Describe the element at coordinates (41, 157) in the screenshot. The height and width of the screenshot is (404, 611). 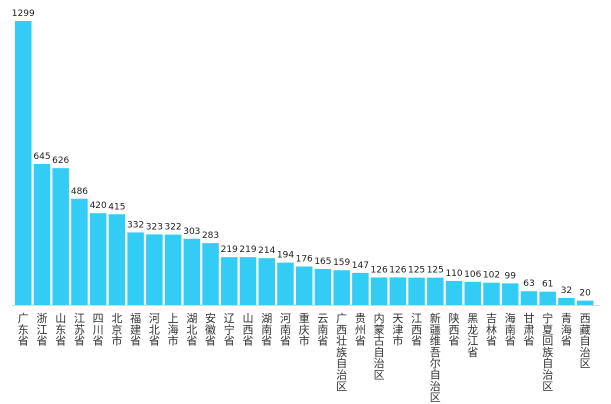
I see `value-label-1: 645` at that location.